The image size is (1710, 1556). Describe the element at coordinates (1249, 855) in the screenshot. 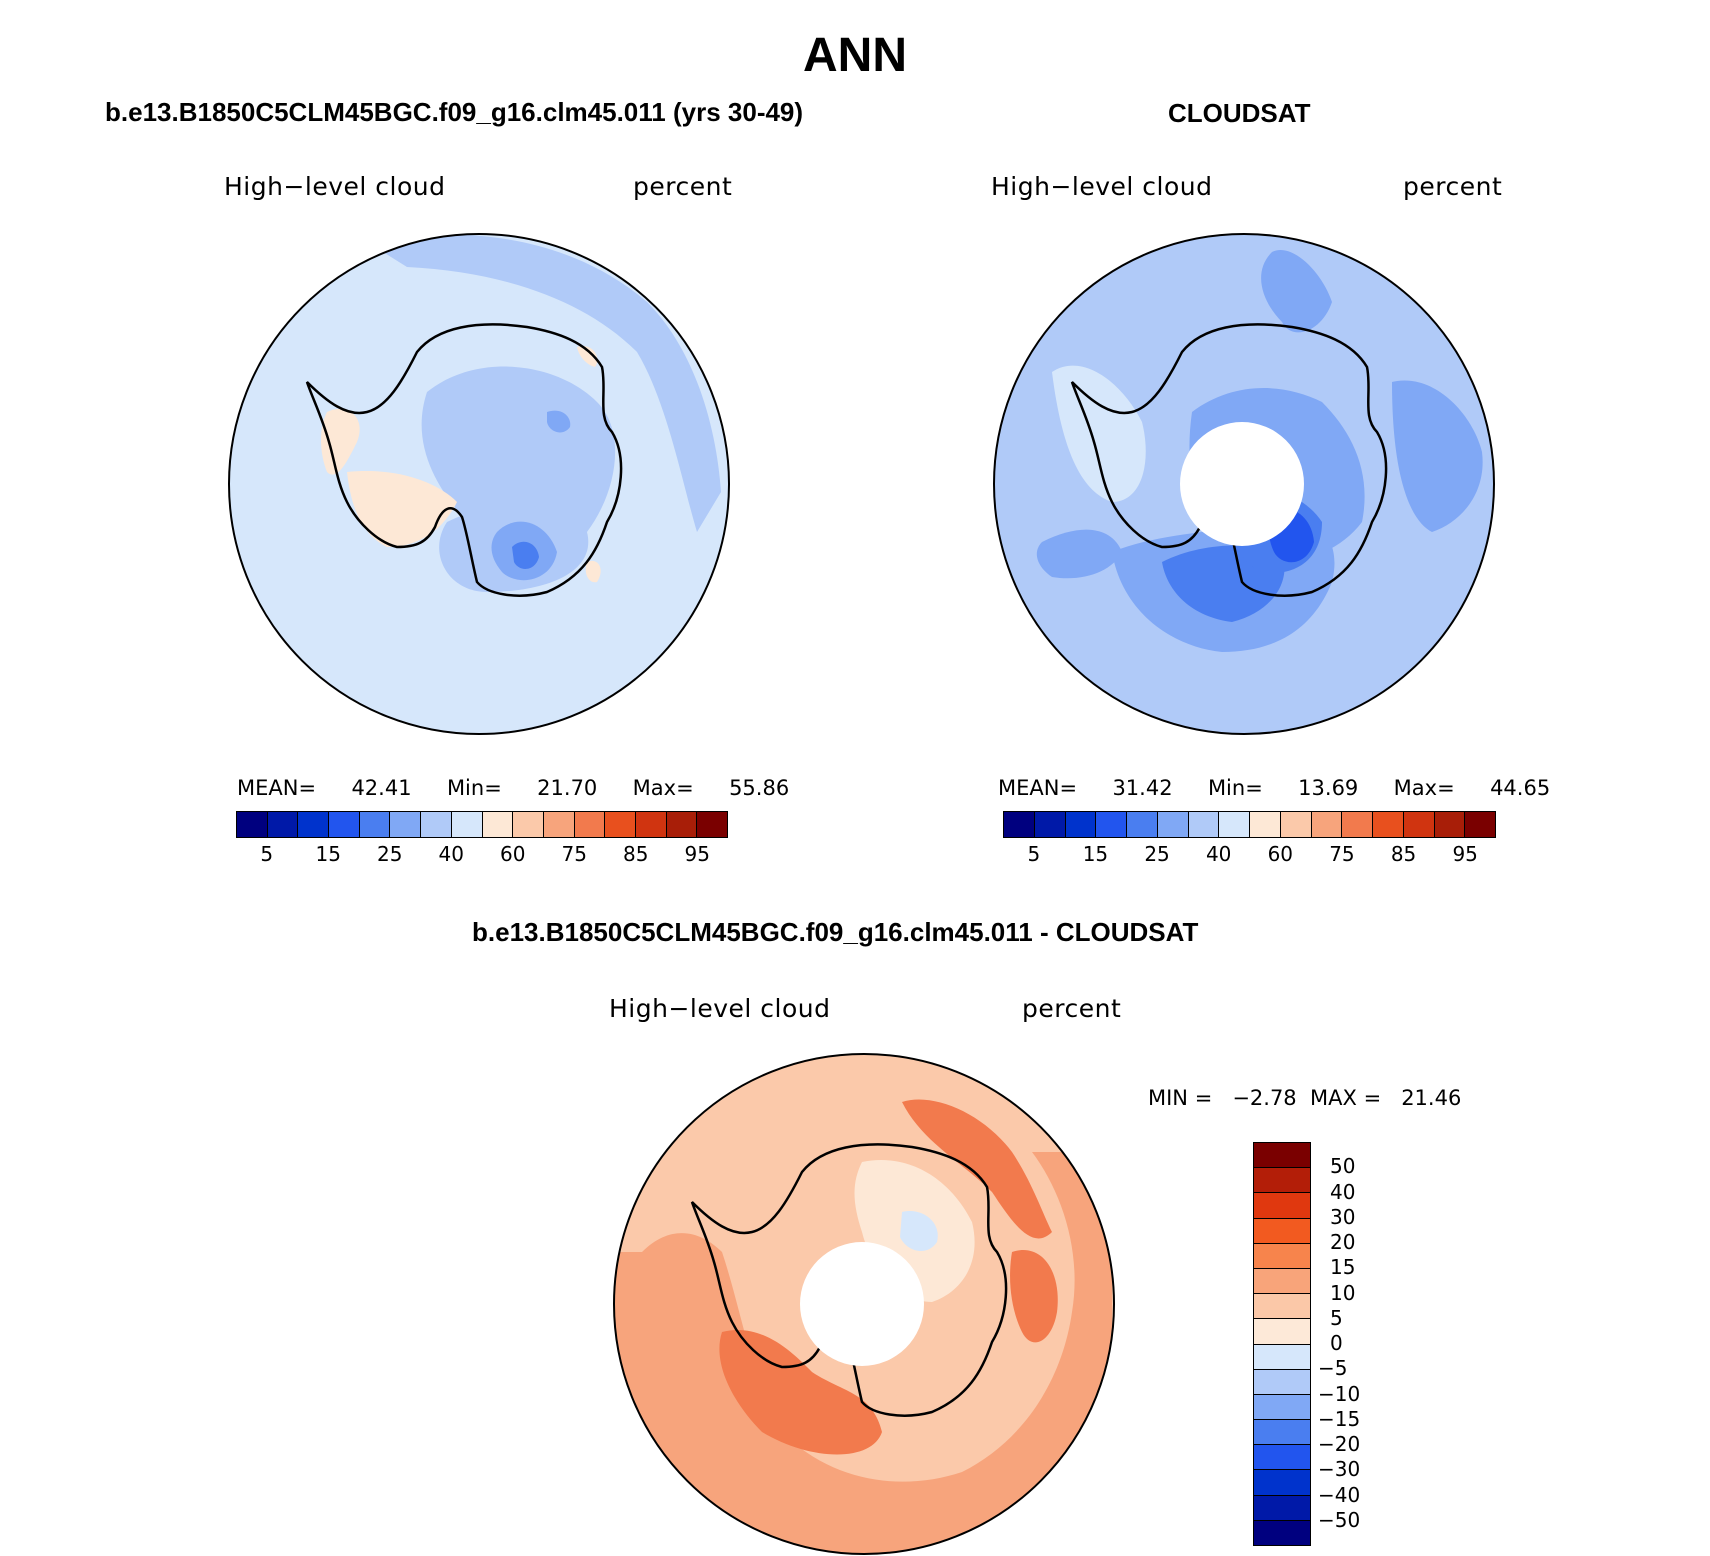

I see `obs-colorbar-ticks: 5 15 25 40 60 75 85 95` at that location.